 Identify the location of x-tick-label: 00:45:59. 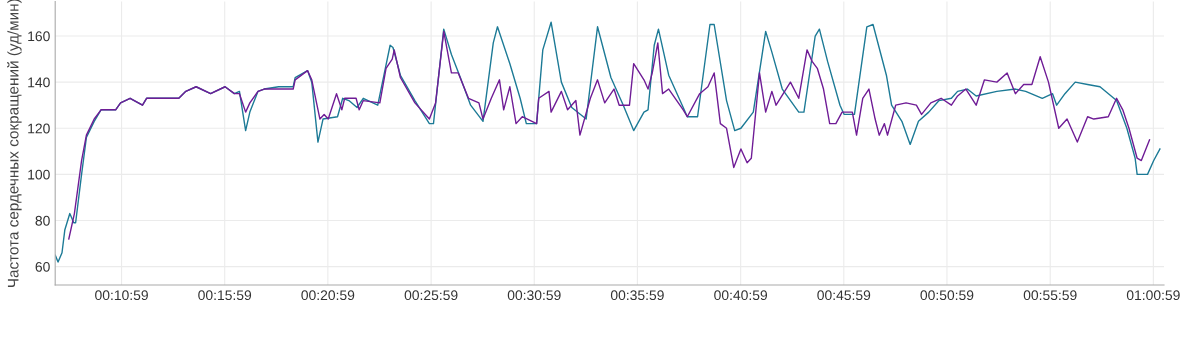
(844, 295).